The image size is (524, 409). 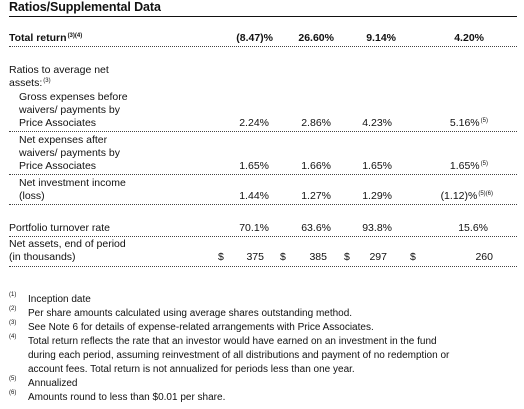 I want to click on portfolio-turnover-value: 93.8%, so click(x=377, y=228).